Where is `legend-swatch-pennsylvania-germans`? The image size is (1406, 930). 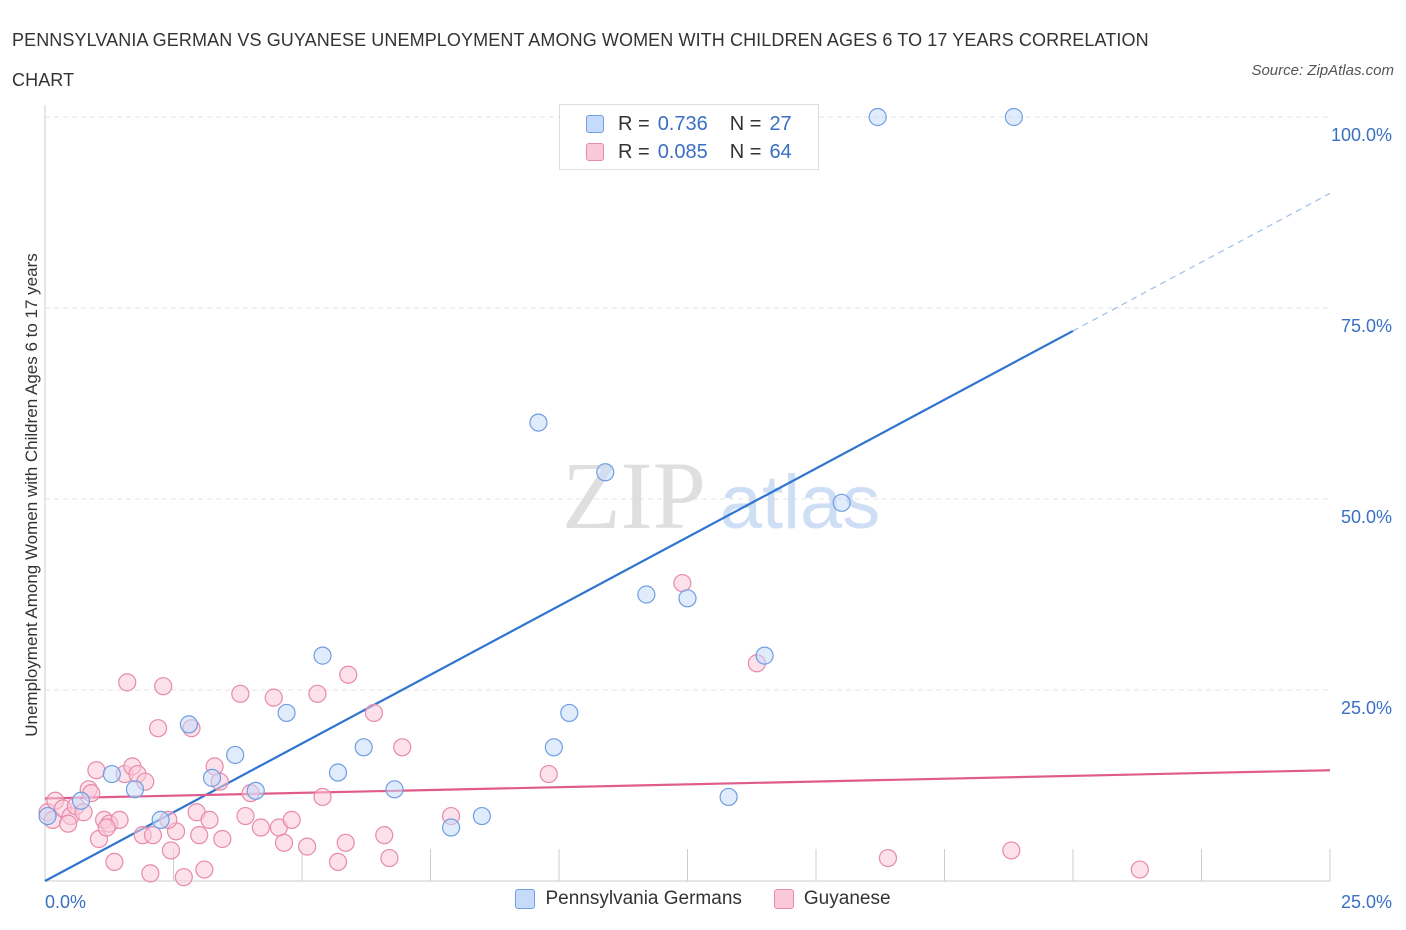 legend-swatch-pennsylvania-germans is located at coordinates (525, 899).